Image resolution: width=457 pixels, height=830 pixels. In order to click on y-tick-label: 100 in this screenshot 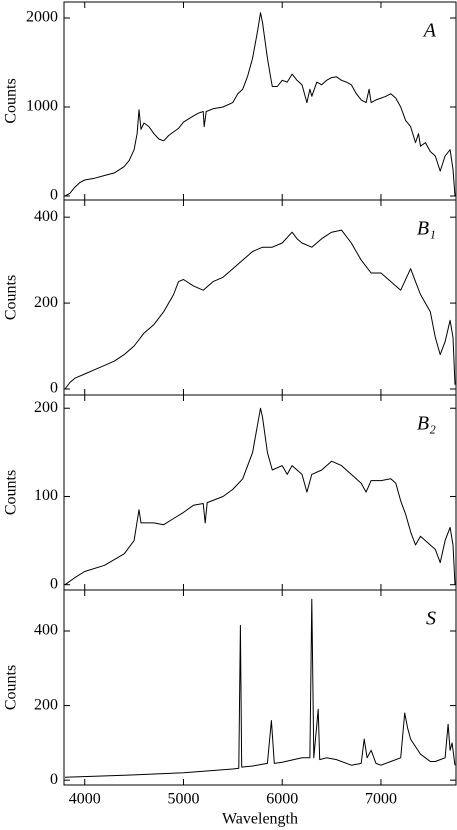, I will do `click(46, 495)`.